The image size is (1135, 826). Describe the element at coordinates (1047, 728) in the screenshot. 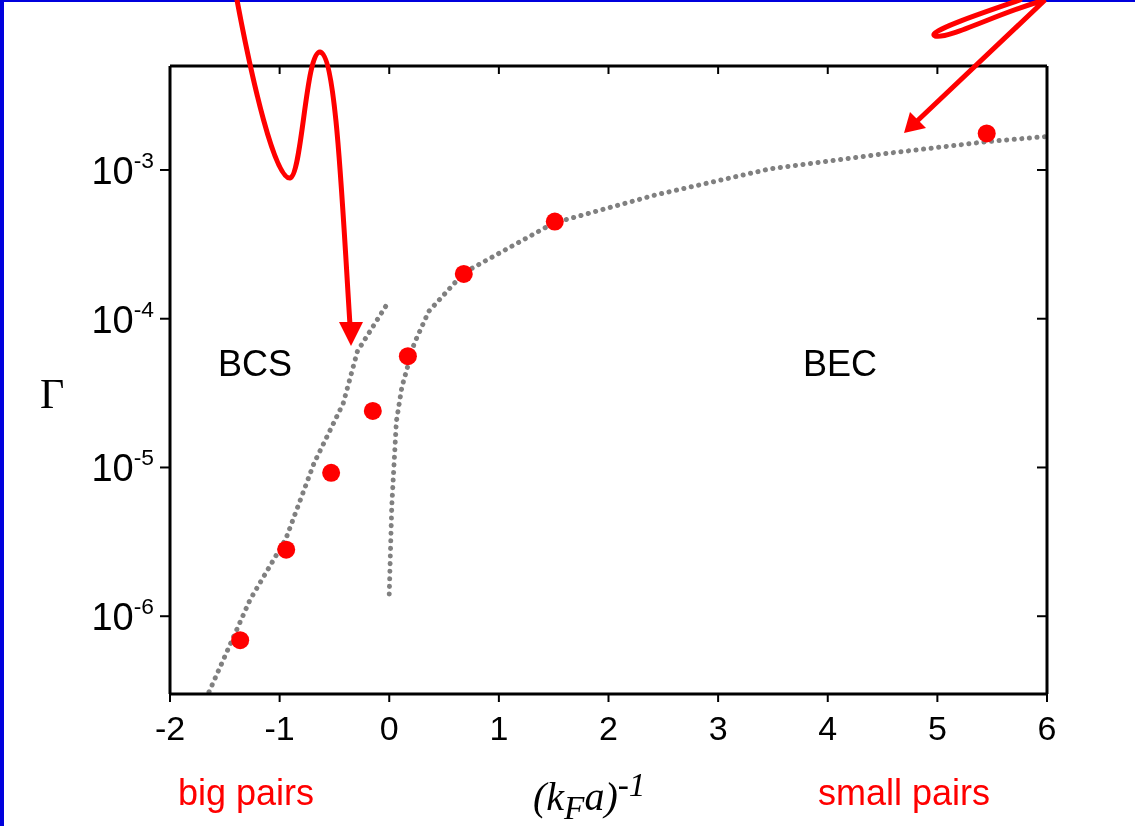

I see `x-tick-label: 6` at that location.